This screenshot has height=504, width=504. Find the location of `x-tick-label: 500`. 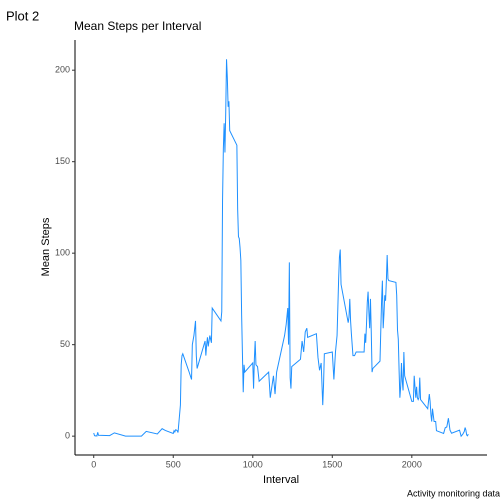

x-tick-label: 500 is located at coordinates (173, 464).